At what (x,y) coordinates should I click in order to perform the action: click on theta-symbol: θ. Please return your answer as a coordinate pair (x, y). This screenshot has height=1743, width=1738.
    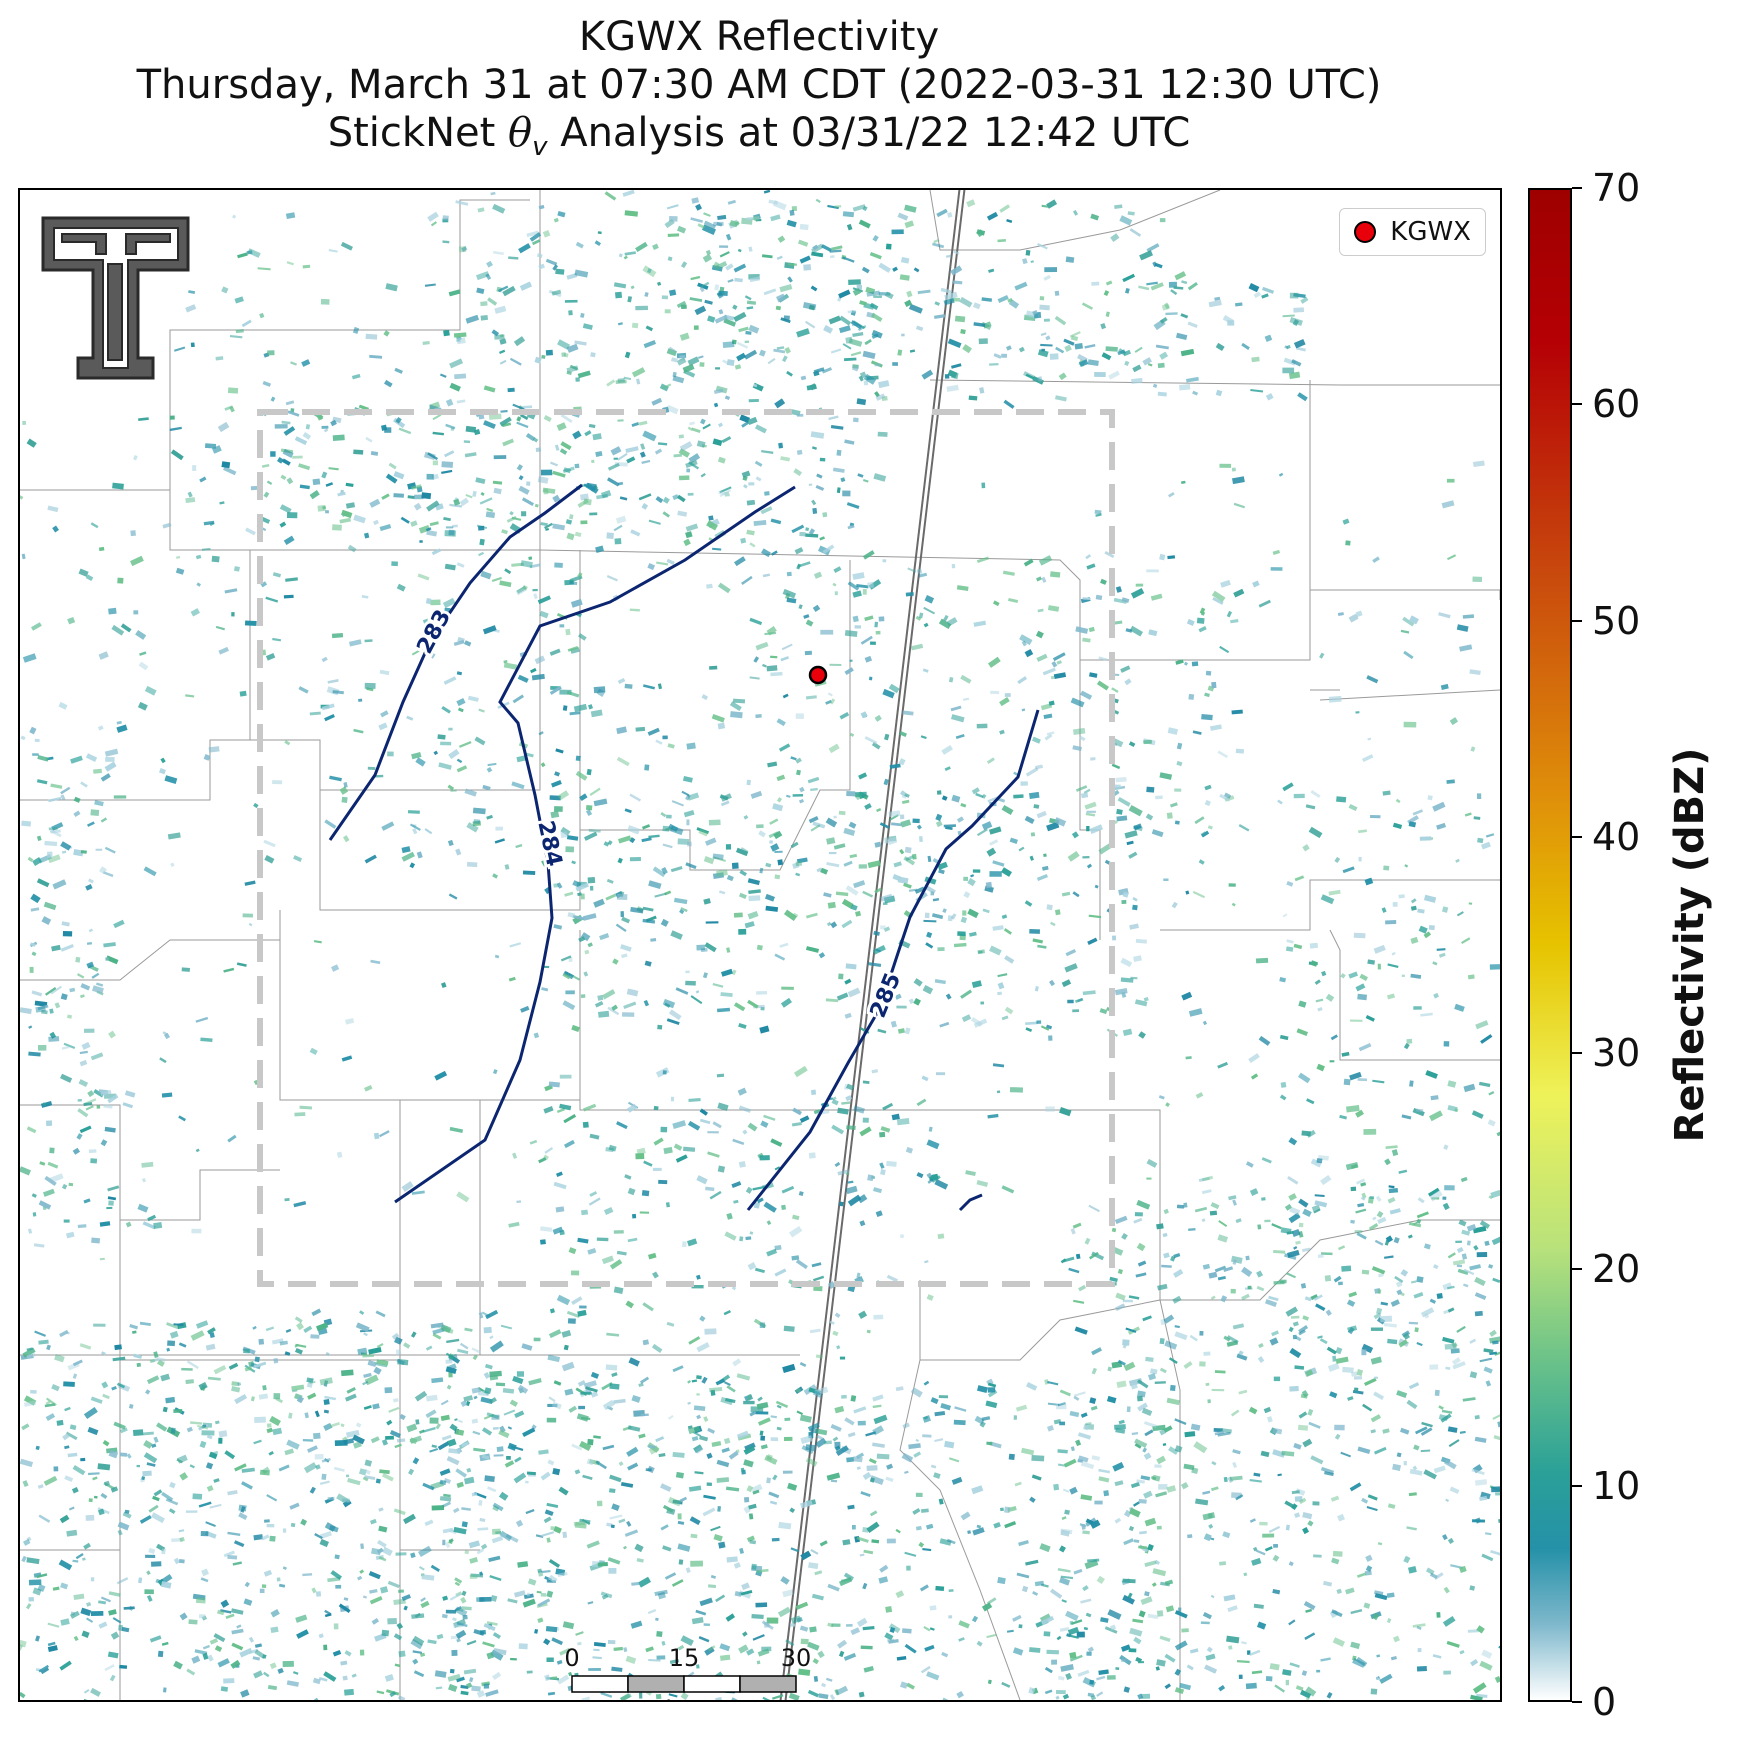
    Looking at the image, I should click on (520, 133).